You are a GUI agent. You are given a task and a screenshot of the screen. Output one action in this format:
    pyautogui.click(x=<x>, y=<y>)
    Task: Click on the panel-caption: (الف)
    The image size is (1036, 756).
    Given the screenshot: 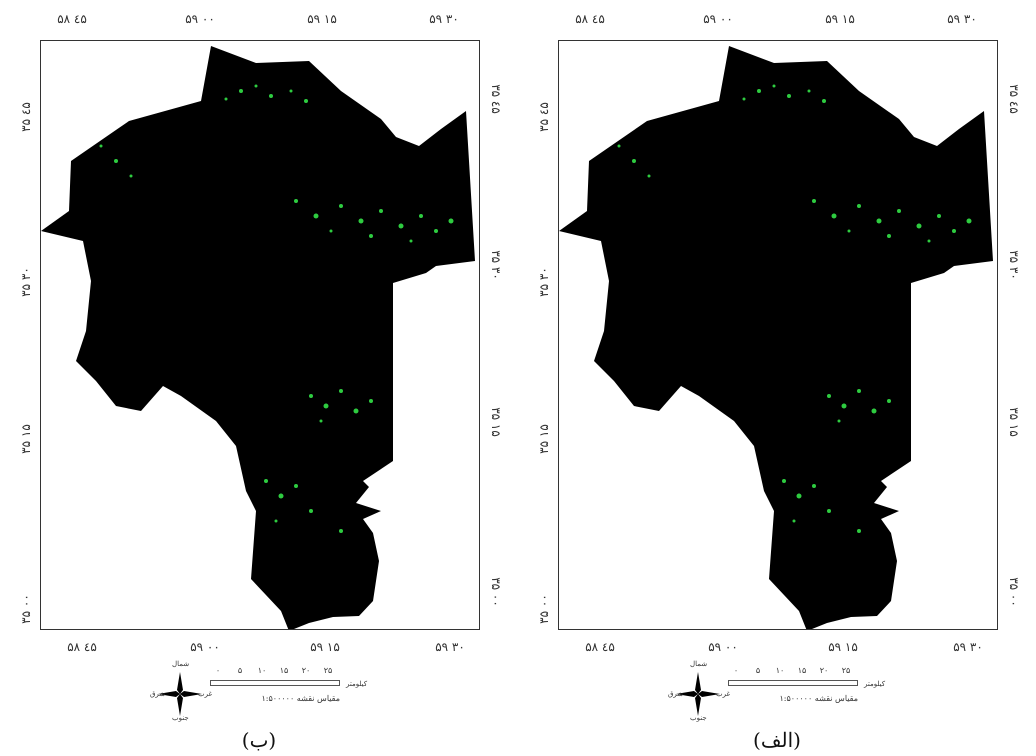 What is the action you would take?
    pyautogui.click(x=777, y=740)
    